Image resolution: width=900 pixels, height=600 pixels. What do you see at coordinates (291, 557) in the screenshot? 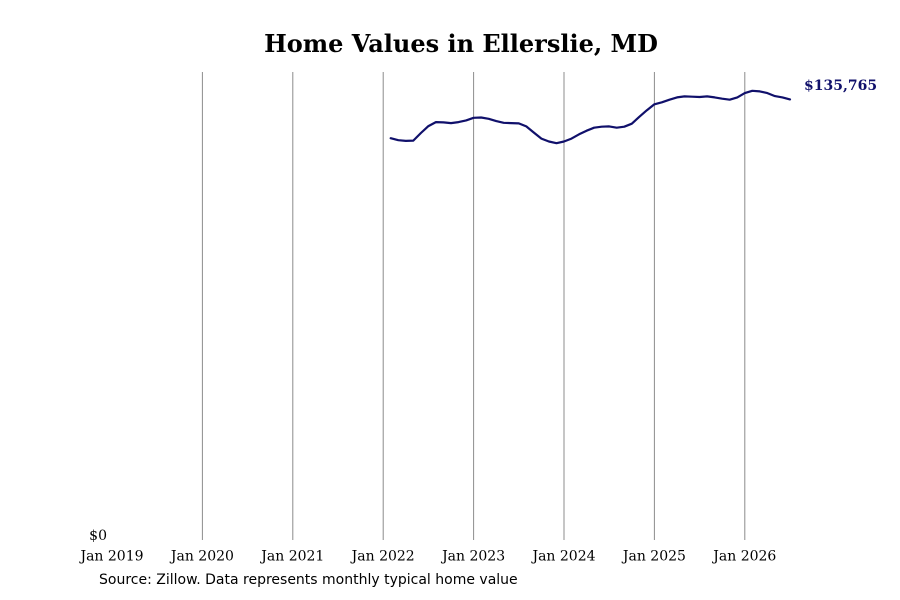
I see `x-tick-label: Jan 2021` at bounding box center [291, 557].